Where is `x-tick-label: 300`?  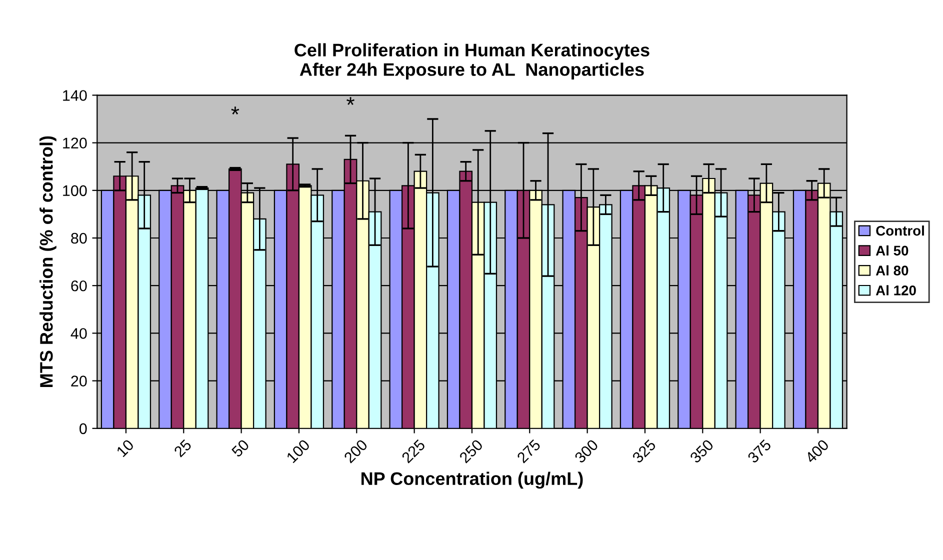
x-tick-label: 300 is located at coordinates (586, 451).